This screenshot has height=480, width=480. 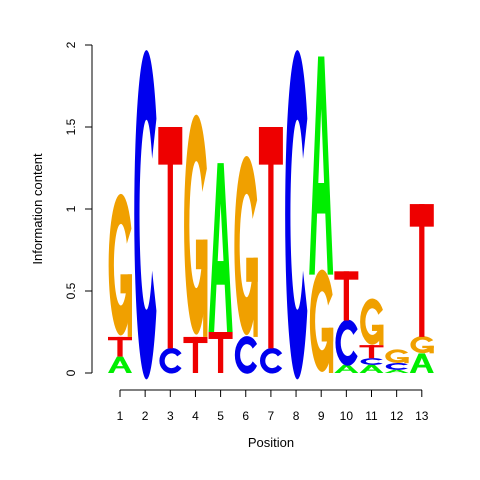 What do you see at coordinates (347, 416) in the screenshot?
I see `x-tick-label: 10` at bounding box center [347, 416].